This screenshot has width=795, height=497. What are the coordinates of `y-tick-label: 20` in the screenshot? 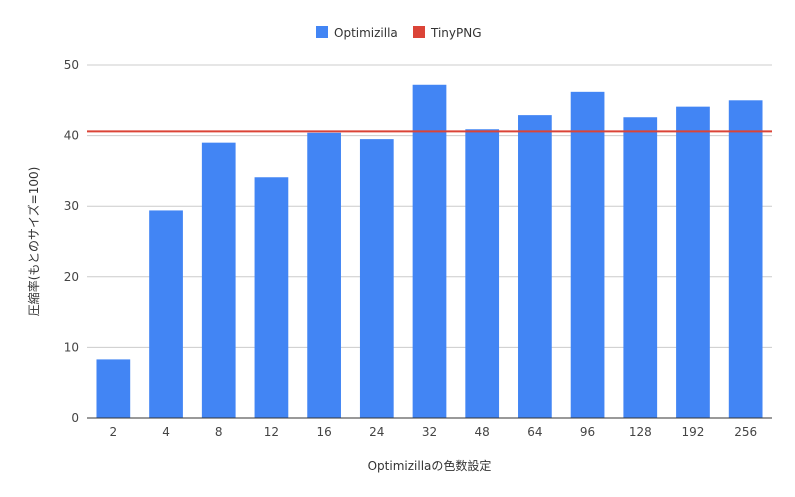 It's located at (71, 277).